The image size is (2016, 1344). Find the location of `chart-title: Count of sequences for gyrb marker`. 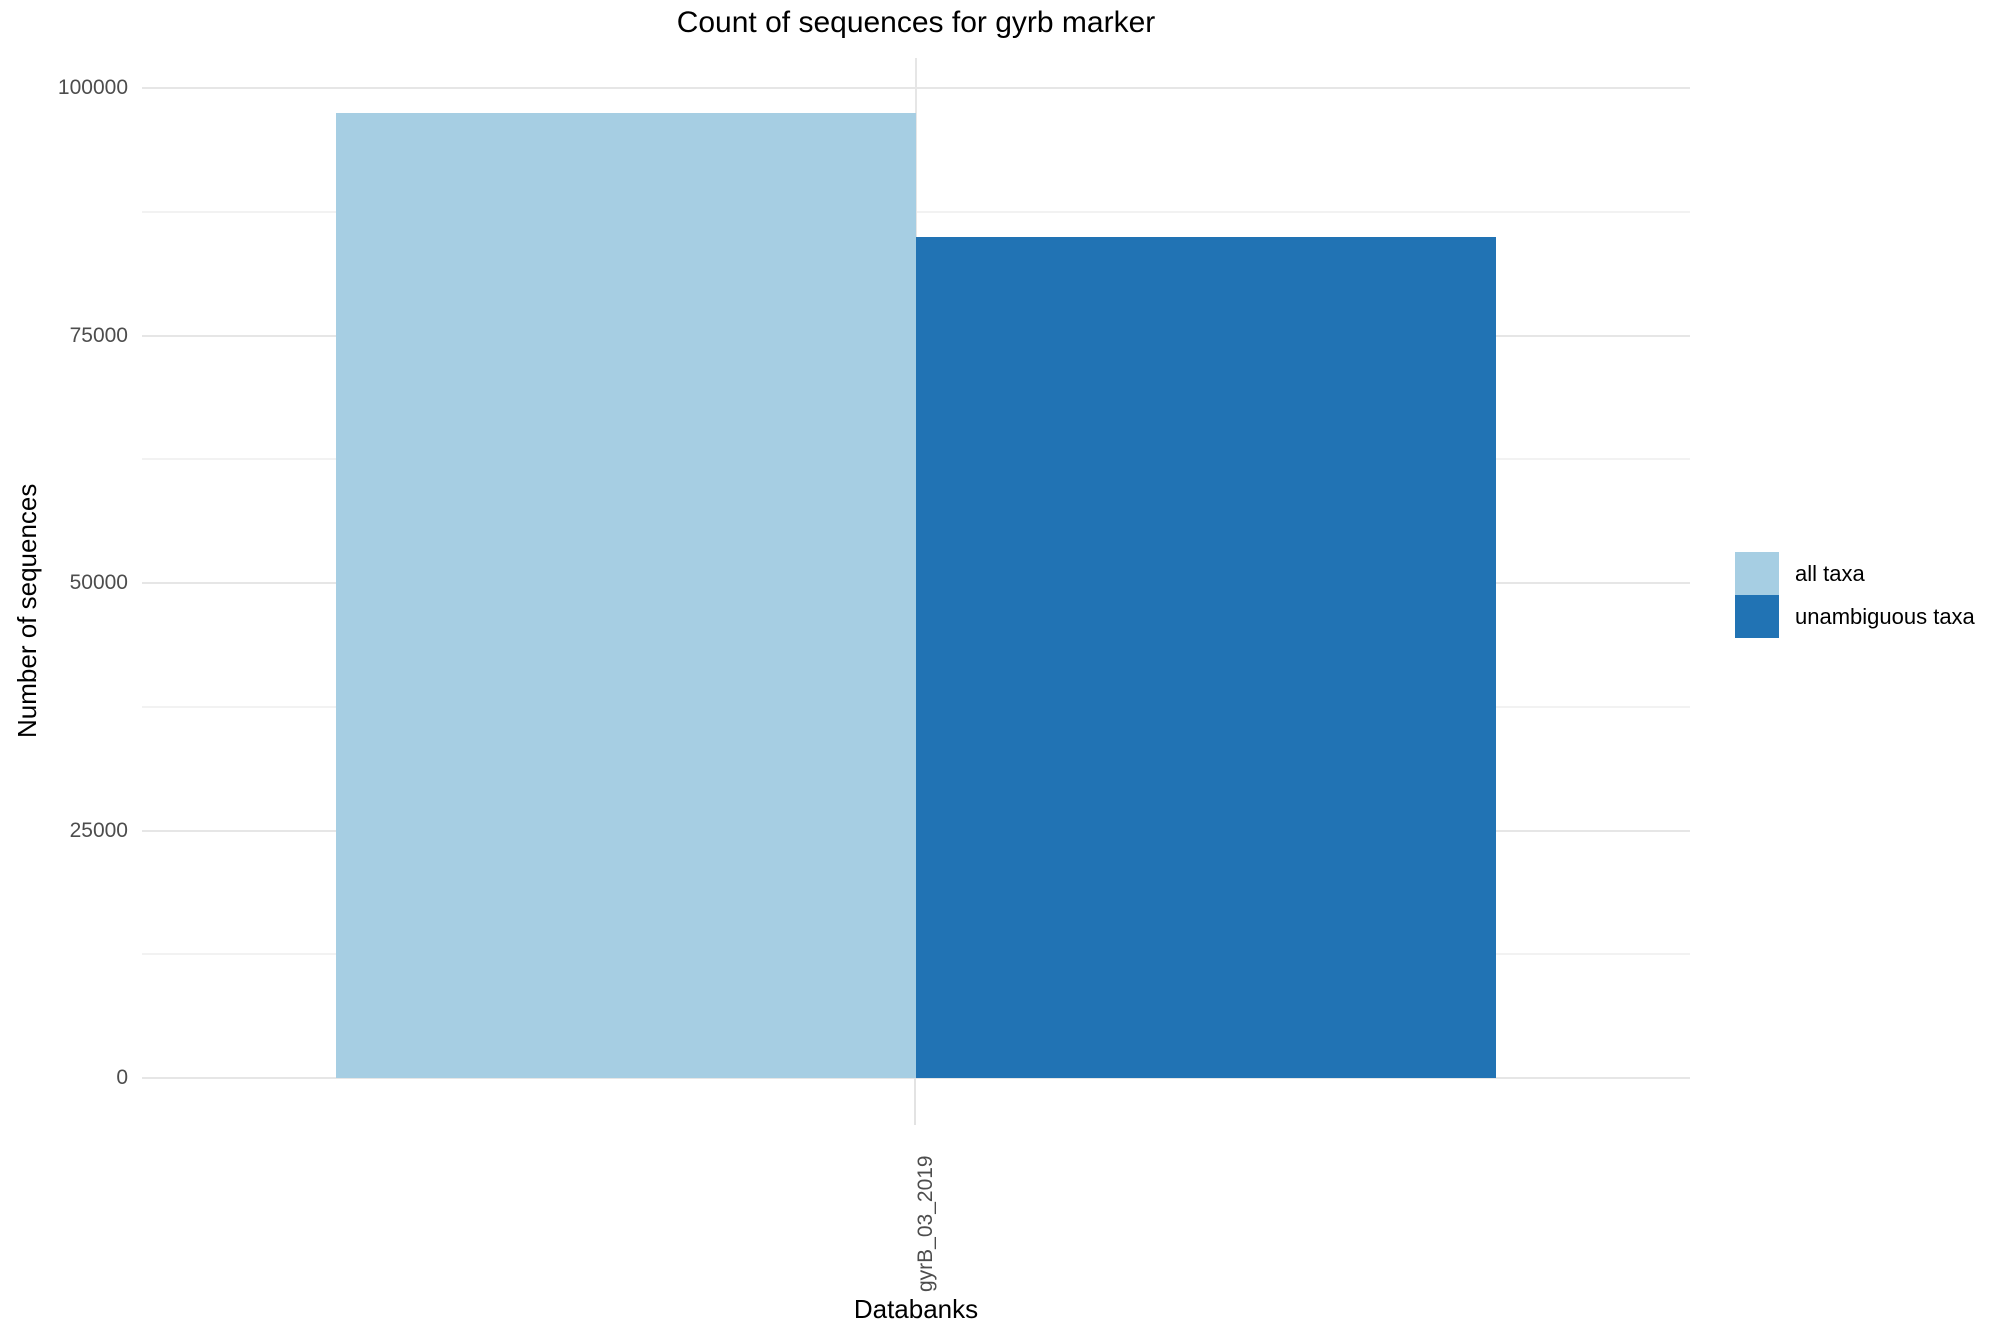

chart-title: Count of sequences for gyrb marker is located at coordinates (916, 22).